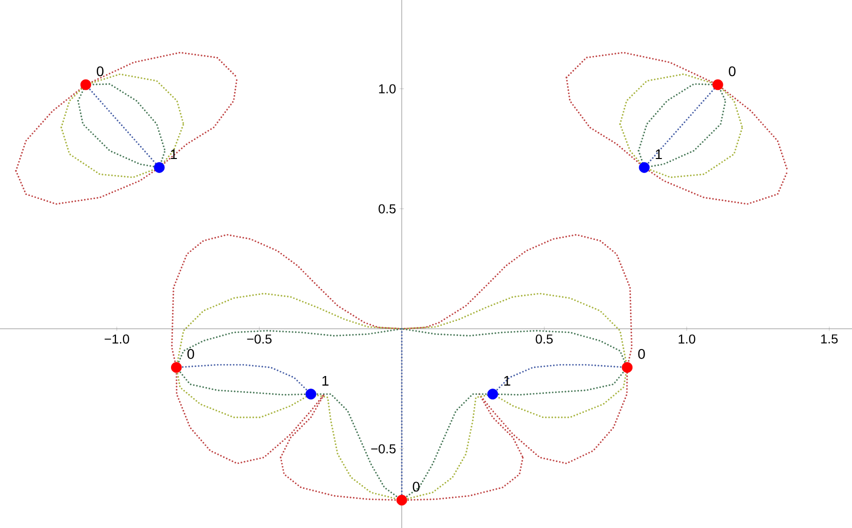  I want to click on x-tick-label: 1.0, so click(687, 339).